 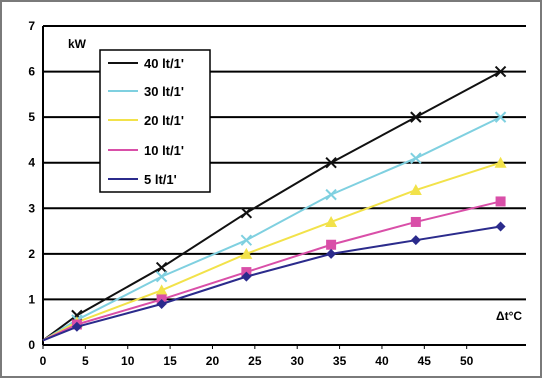 What do you see at coordinates (31, 345) in the screenshot?
I see `y-tick-label-0: 0` at bounding box center [31, 345].